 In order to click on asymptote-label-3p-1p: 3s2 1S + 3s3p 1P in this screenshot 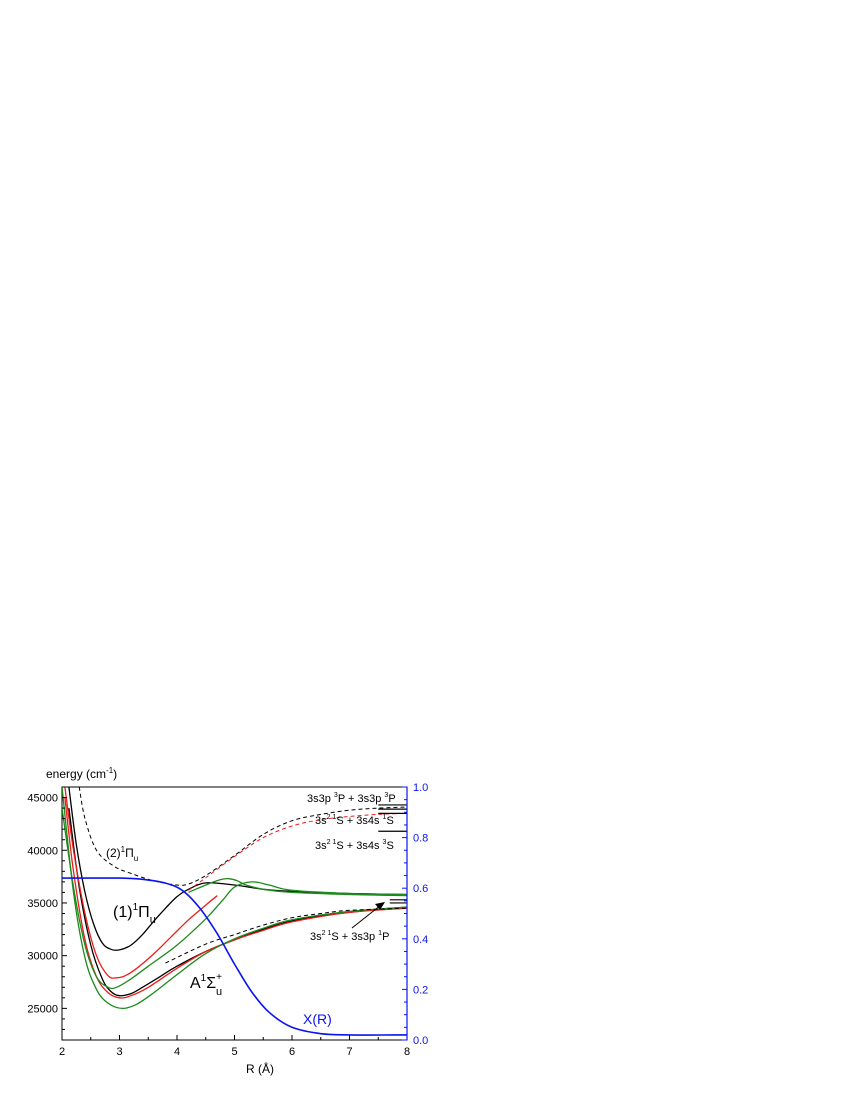, I will do `click(349, 936)`.